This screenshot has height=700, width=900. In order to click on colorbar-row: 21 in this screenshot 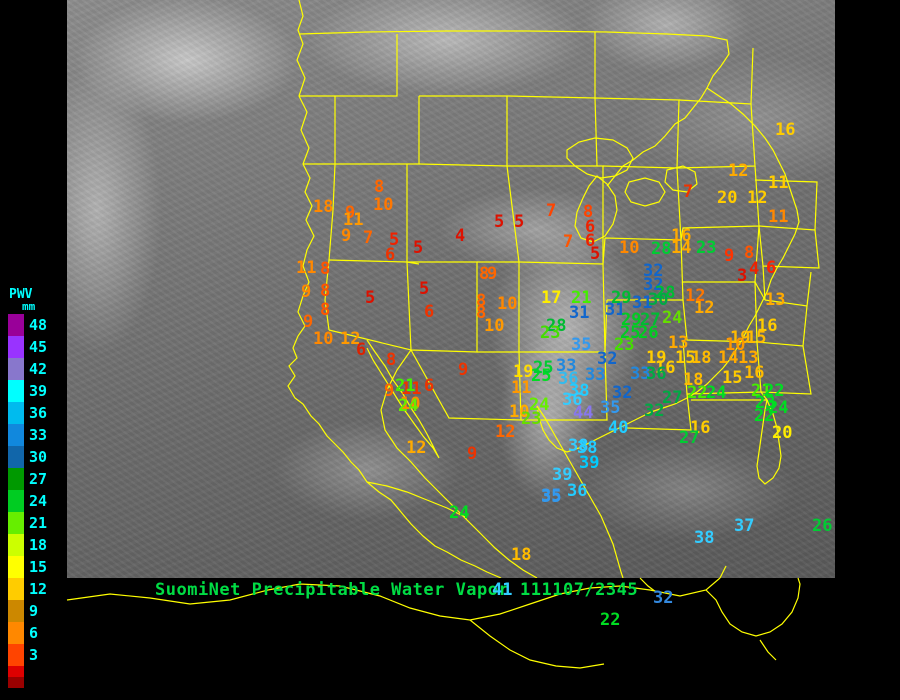, I will do `click(31, 523)`.